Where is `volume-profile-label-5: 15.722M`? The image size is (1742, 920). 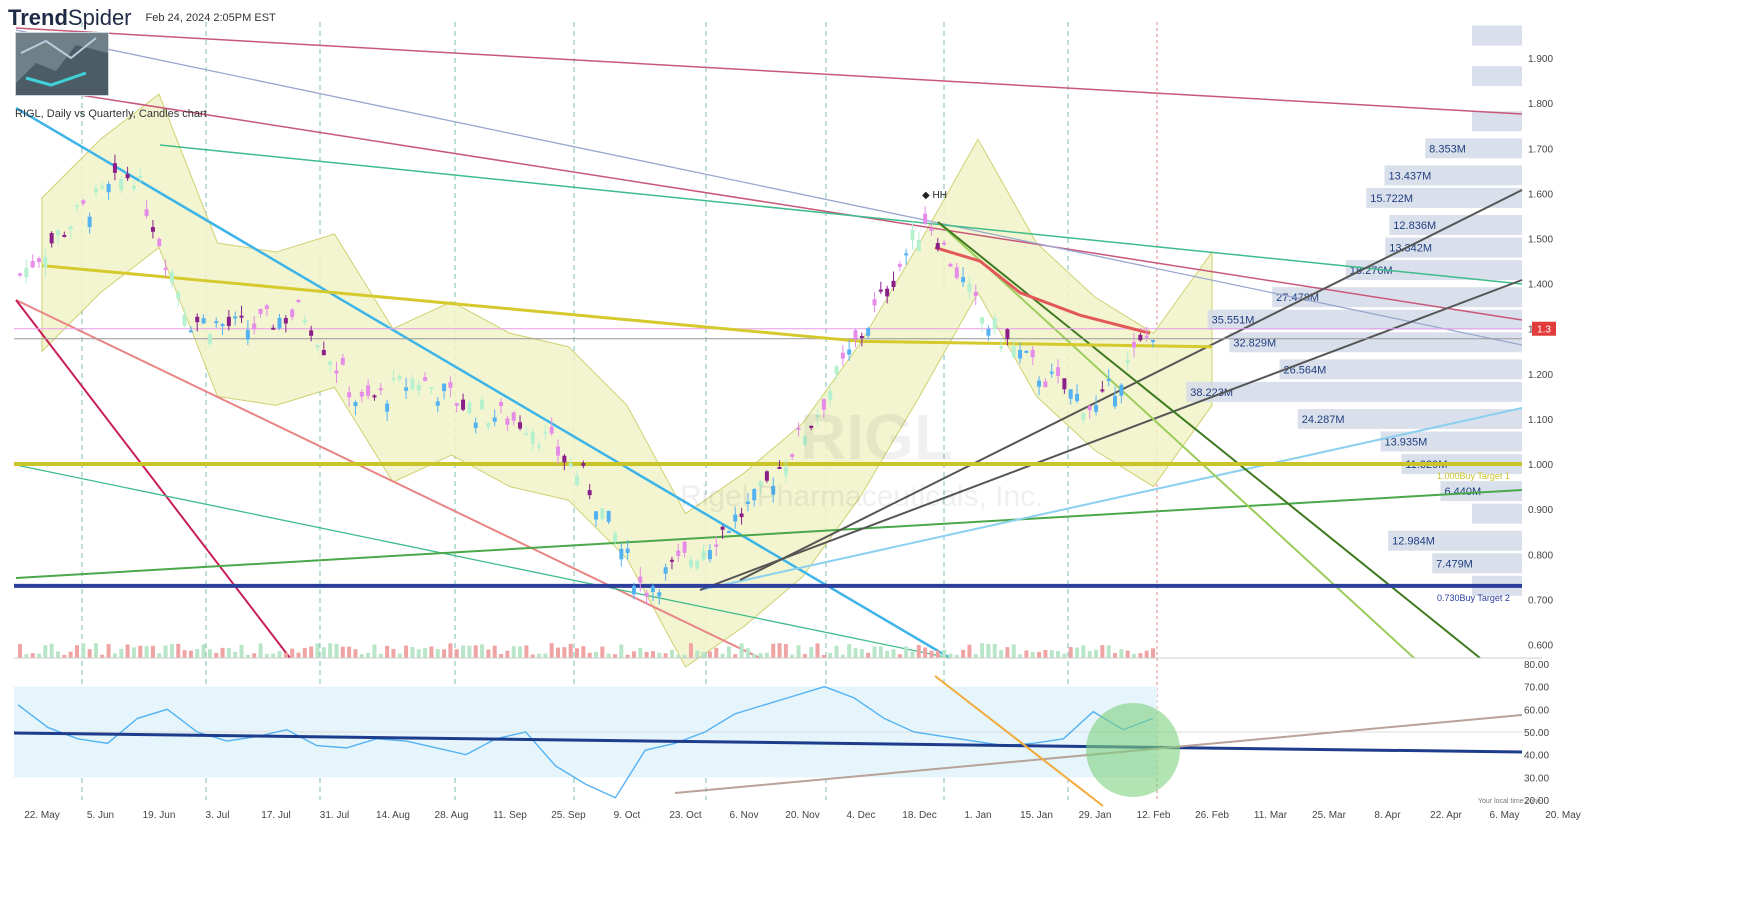
volume-profile-label-5: 15.722M is located at coordinates (1391, 199).